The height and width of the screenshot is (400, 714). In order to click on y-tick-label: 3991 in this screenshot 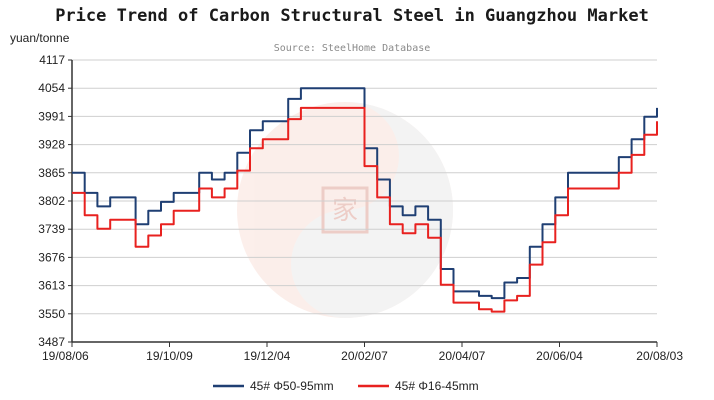, I will do `click(51, 116)`.